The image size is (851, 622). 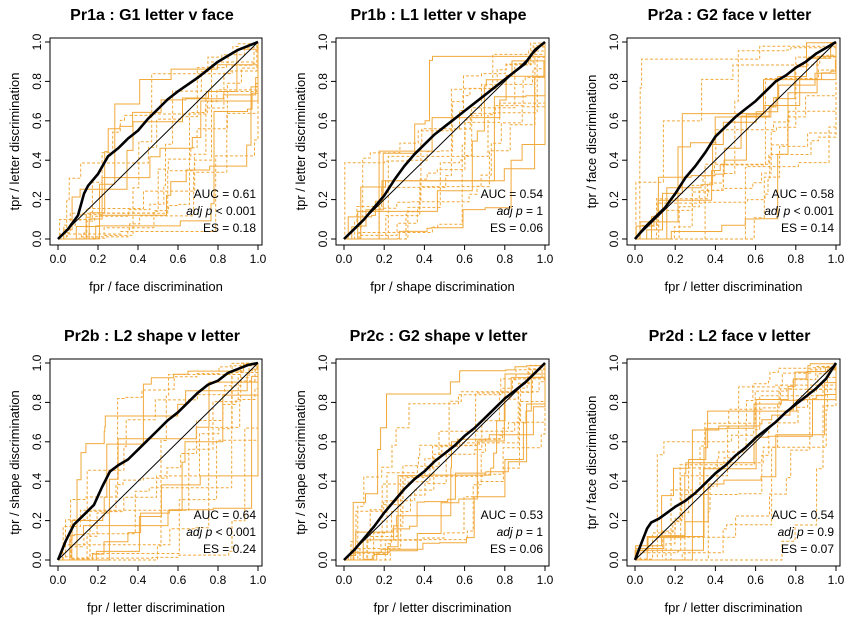 I want to click on panel-title: Pr2a : G2 face v letter, so click(x=730, y=15).